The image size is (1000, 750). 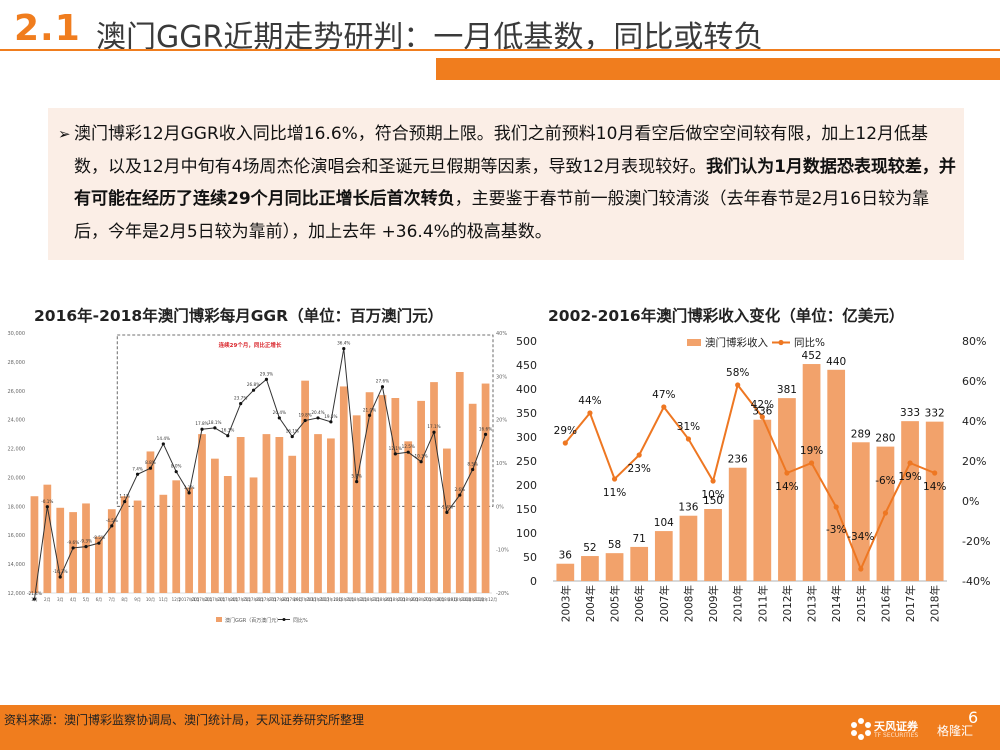 I want to click on right-y-tick-label: 60%, so click(x=974, y=381).